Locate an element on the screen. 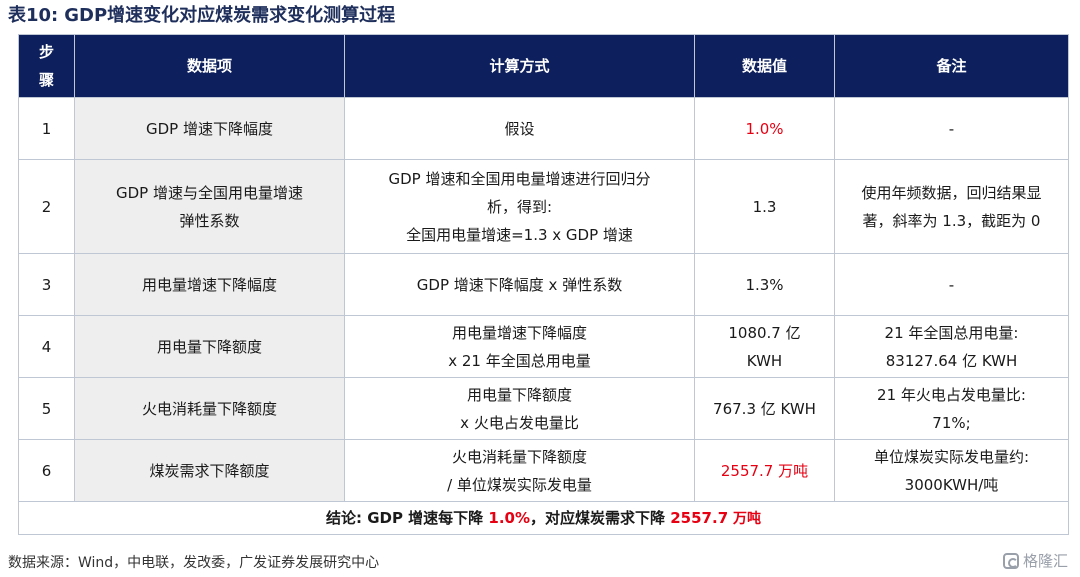 The image size is (1080, 577). cell-step: 6 is located at coordinates (46, 470).